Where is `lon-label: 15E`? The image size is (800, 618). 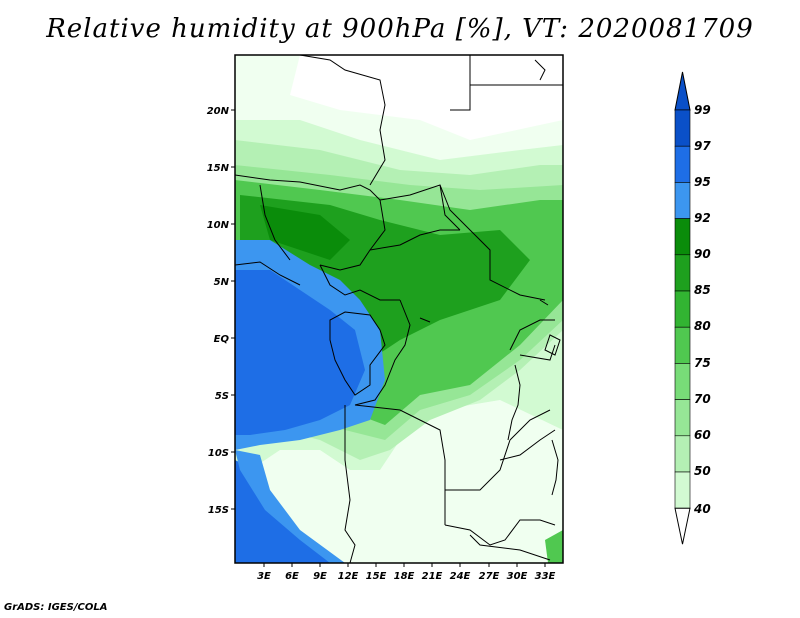
lon-label: 15E is located at coordinates (376, 576).